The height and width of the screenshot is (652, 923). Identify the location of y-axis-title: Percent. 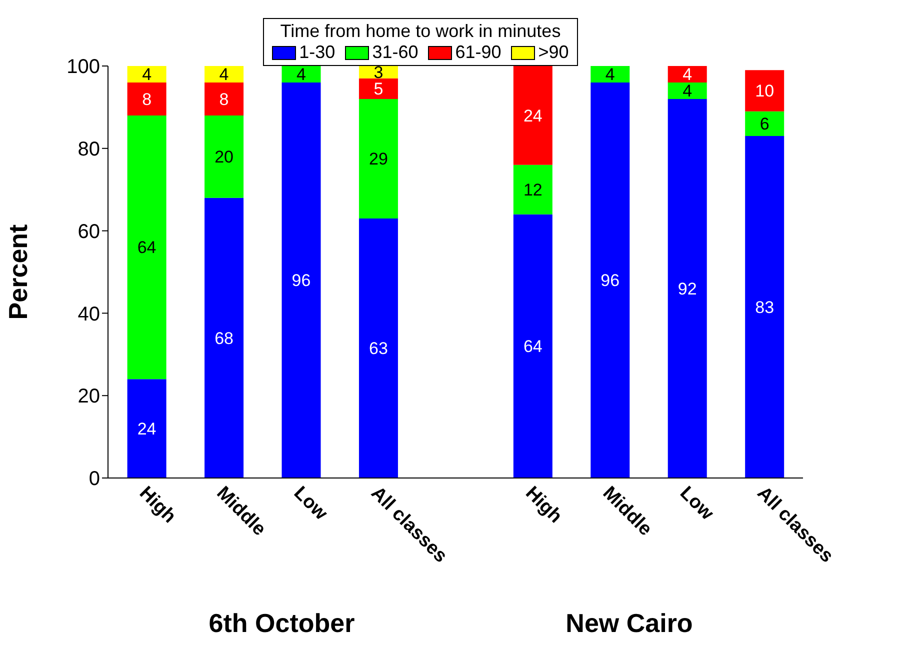
(18, 272).